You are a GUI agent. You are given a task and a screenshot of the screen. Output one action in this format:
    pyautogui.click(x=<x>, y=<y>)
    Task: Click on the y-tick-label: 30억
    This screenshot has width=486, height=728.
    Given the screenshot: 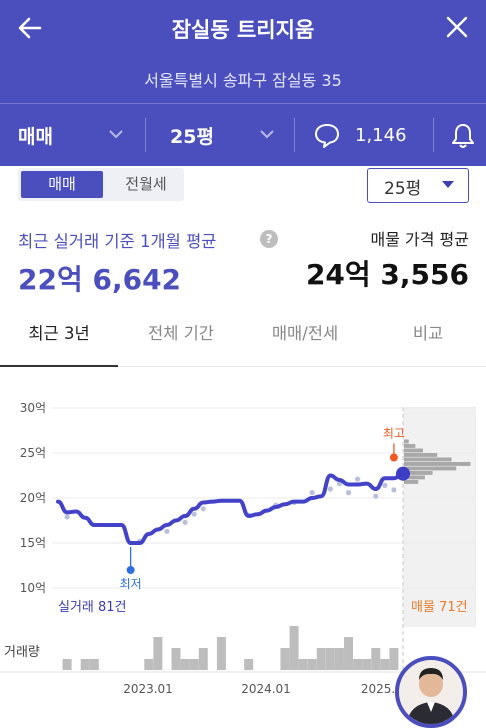 What is the action you would take?
    pyautogui.click(x=33, y=408)
    